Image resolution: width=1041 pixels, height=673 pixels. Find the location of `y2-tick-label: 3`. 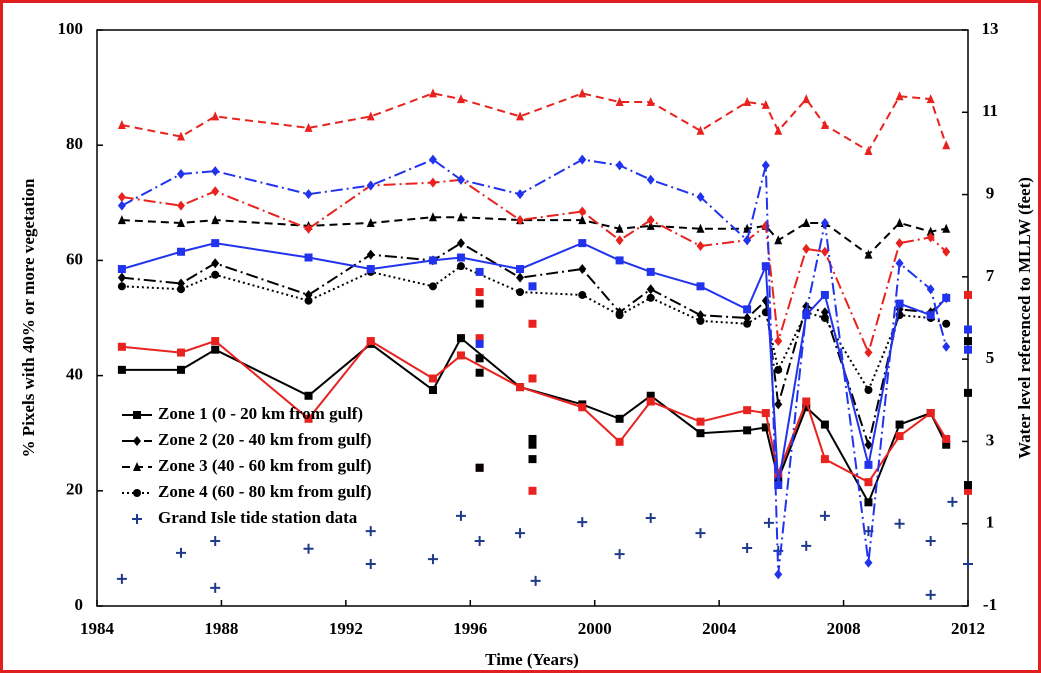

y2-tick-label: 3 is located at coordinates (990, 439).